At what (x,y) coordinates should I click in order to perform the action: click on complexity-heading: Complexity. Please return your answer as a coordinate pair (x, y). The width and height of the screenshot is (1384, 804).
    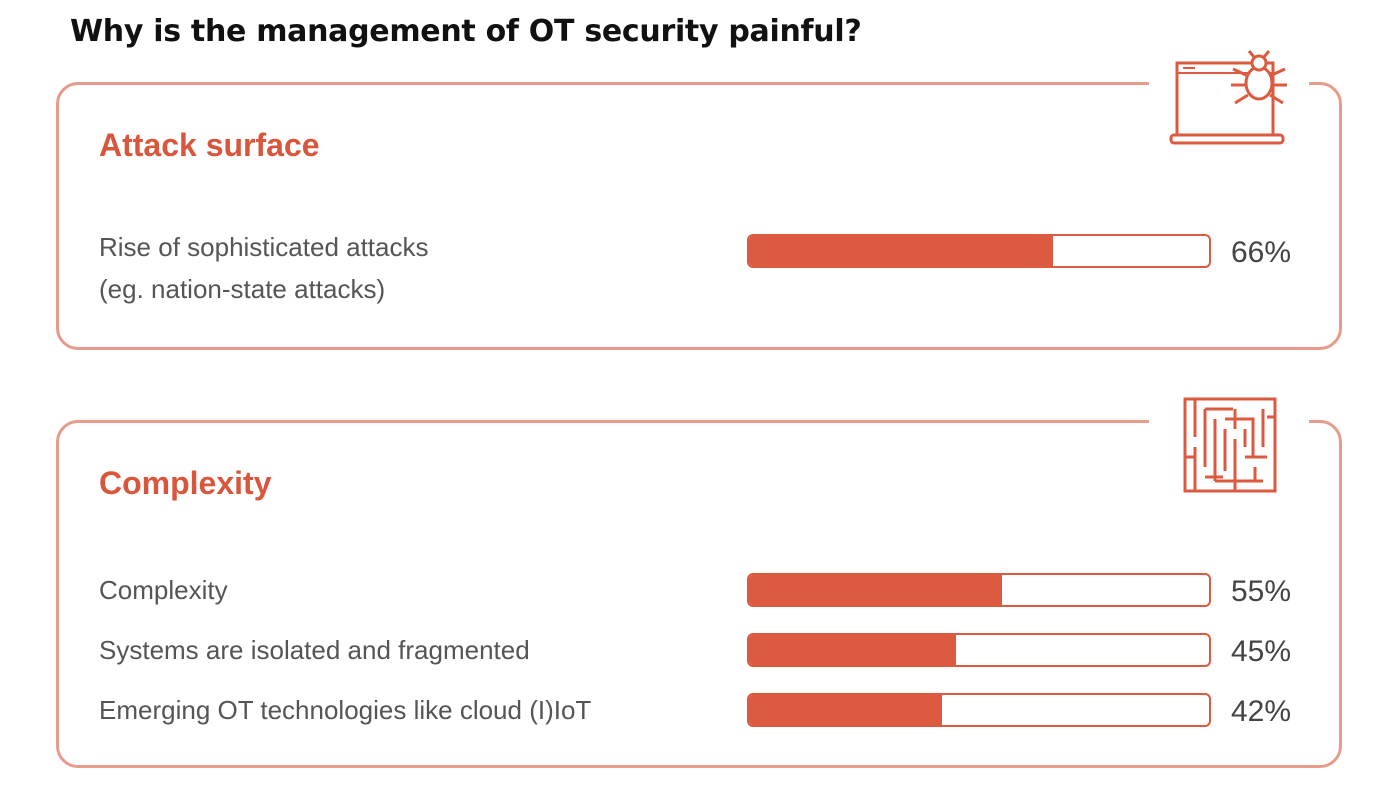
    Looking at the image, I should click on (185, 483).